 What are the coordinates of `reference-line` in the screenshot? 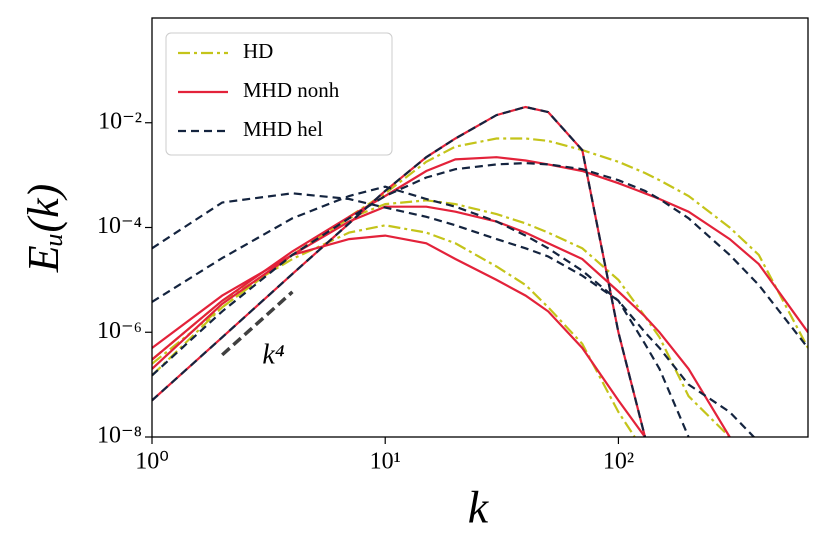 It's located at (257, 323).